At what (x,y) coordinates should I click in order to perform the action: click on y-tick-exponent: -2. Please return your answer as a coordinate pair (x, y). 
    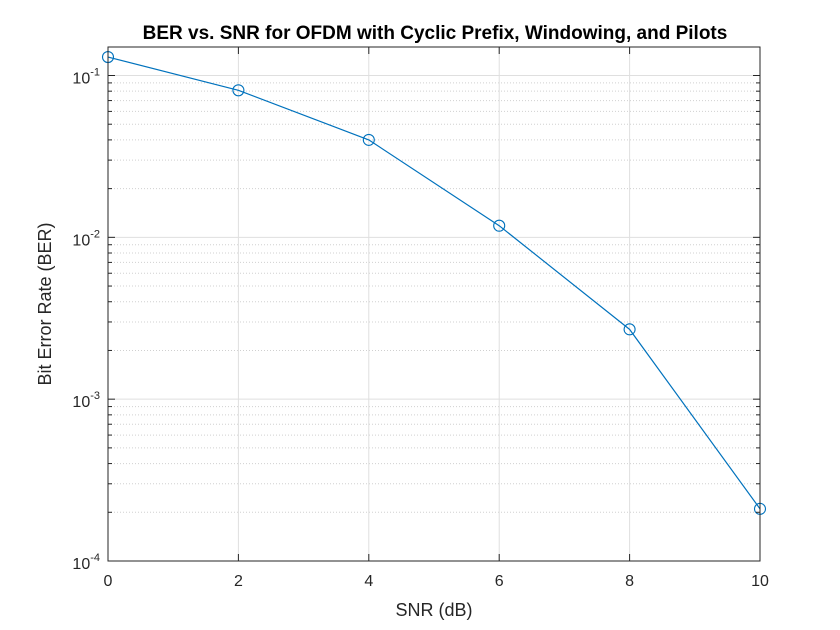
    Looking at the image, I should click on (95, 234).